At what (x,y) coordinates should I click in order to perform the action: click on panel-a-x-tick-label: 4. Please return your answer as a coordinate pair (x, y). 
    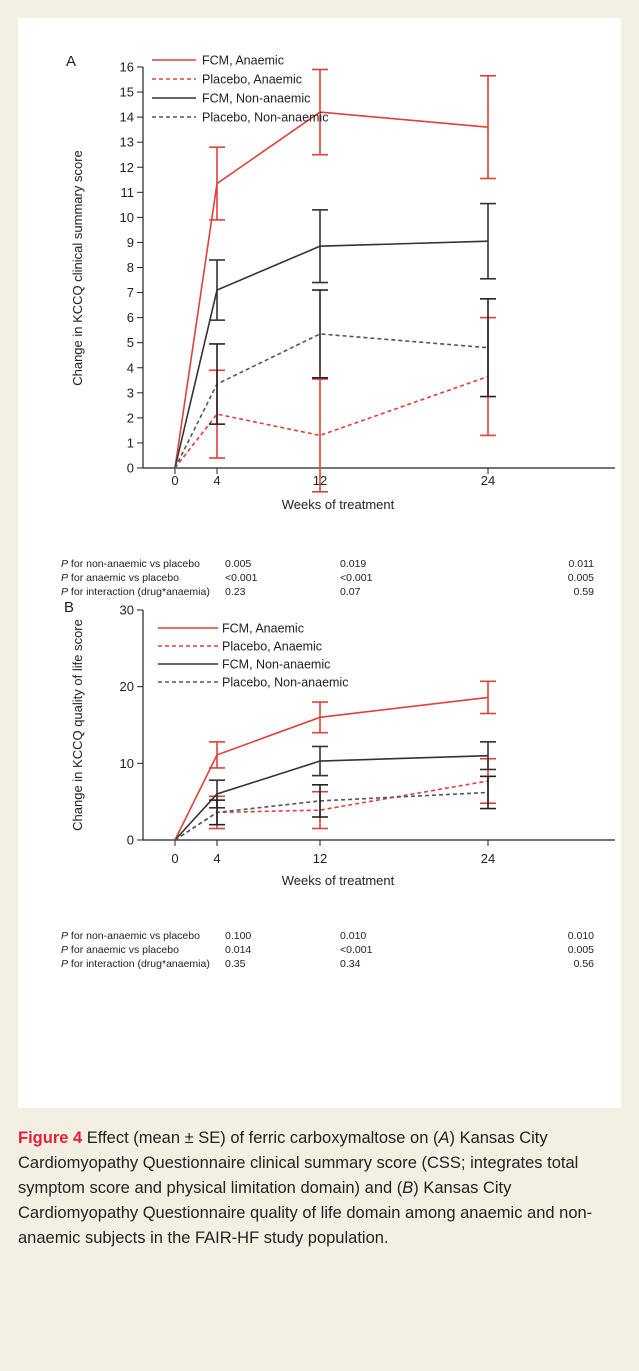
    Looking at the image, I should click on (216, 480).